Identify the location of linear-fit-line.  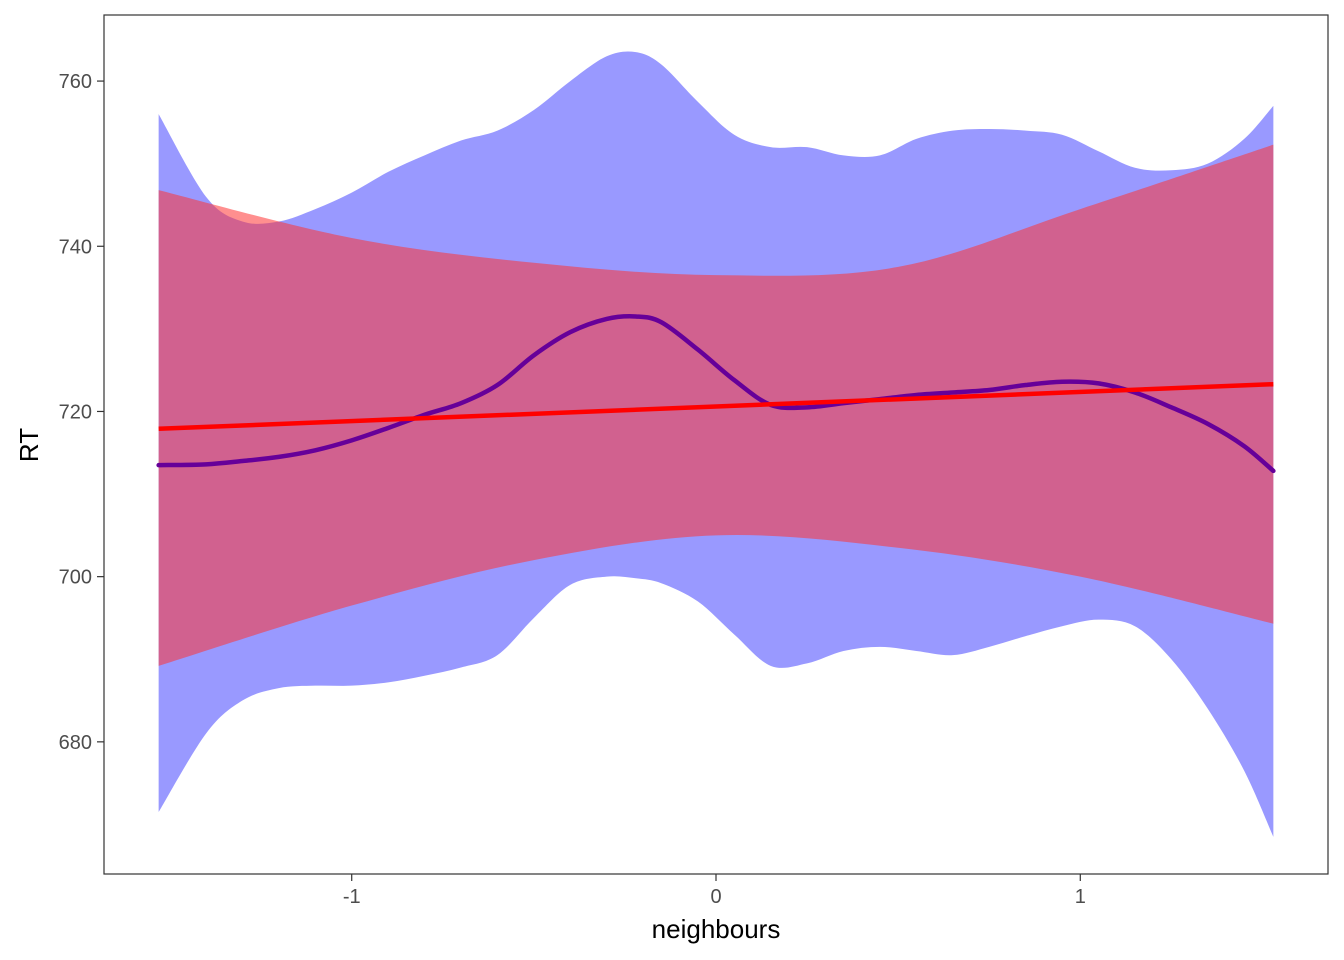
(716, 406).